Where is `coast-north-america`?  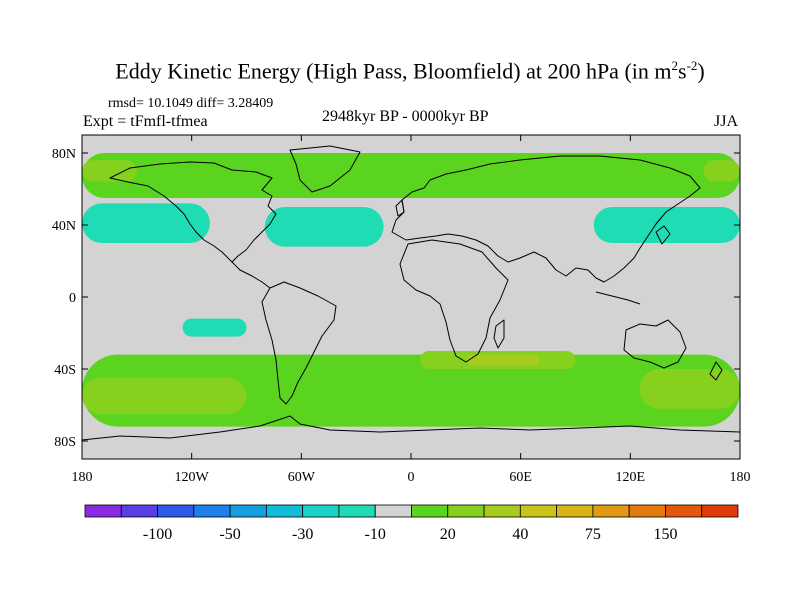
coast-north-america is located at coordinates (193, 212).